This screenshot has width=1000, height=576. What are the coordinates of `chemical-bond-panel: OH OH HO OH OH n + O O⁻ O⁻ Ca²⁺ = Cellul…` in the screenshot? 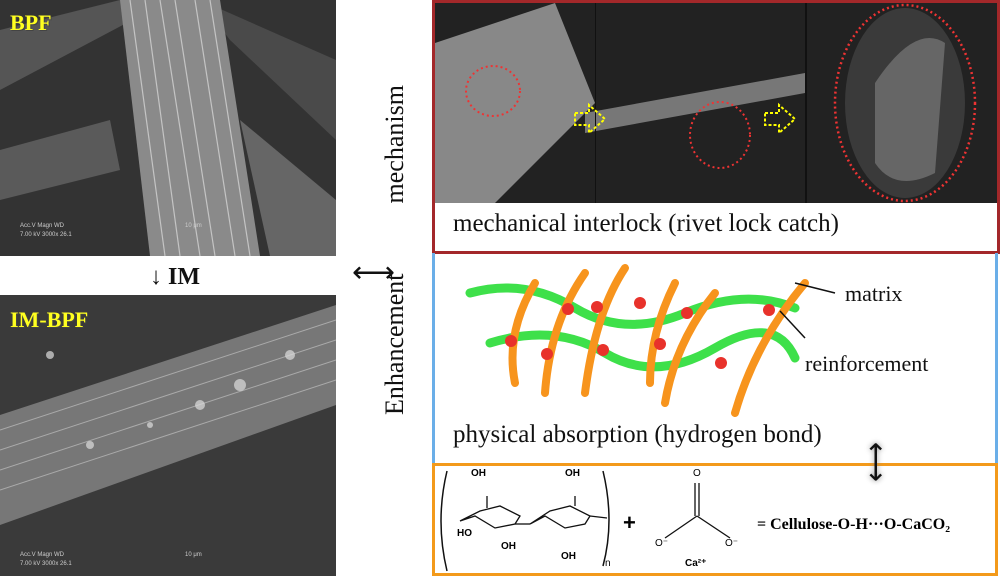 It's located at (715, 519).